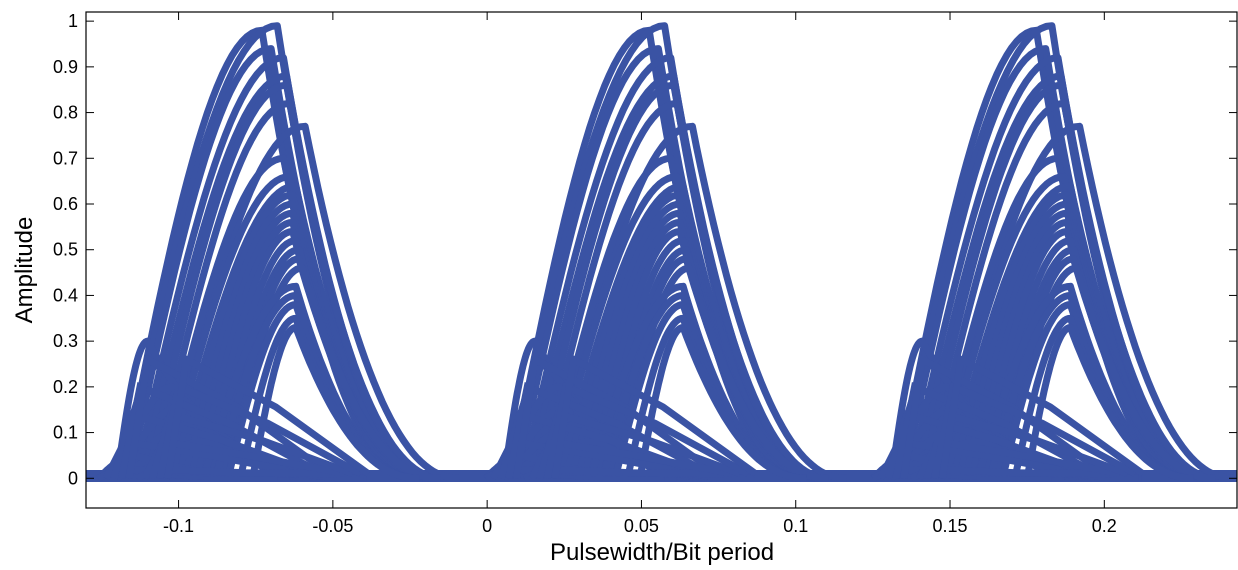  I want to click on y-tick-label: 1, so click(73, 21).